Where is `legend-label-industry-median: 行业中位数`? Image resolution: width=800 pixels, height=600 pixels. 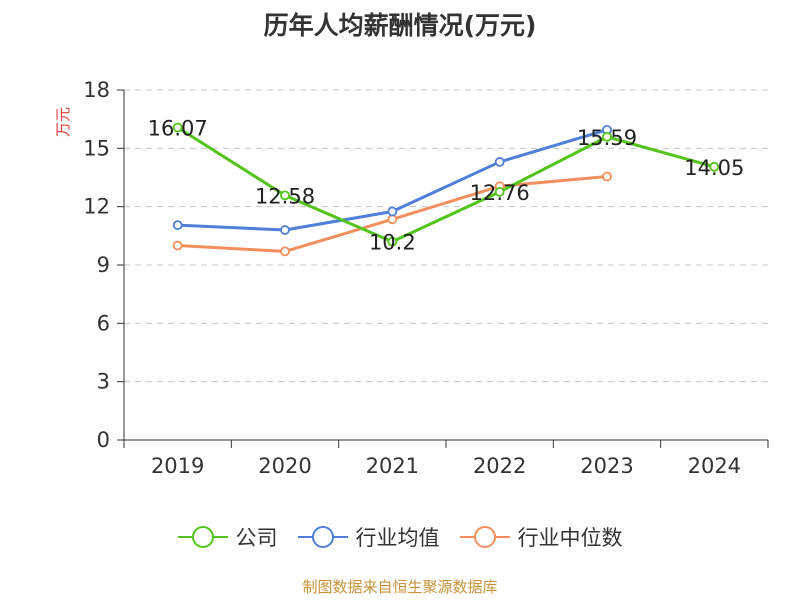 legend-label-industry-median: 行业中位数 is located at coordinates (570, 538).